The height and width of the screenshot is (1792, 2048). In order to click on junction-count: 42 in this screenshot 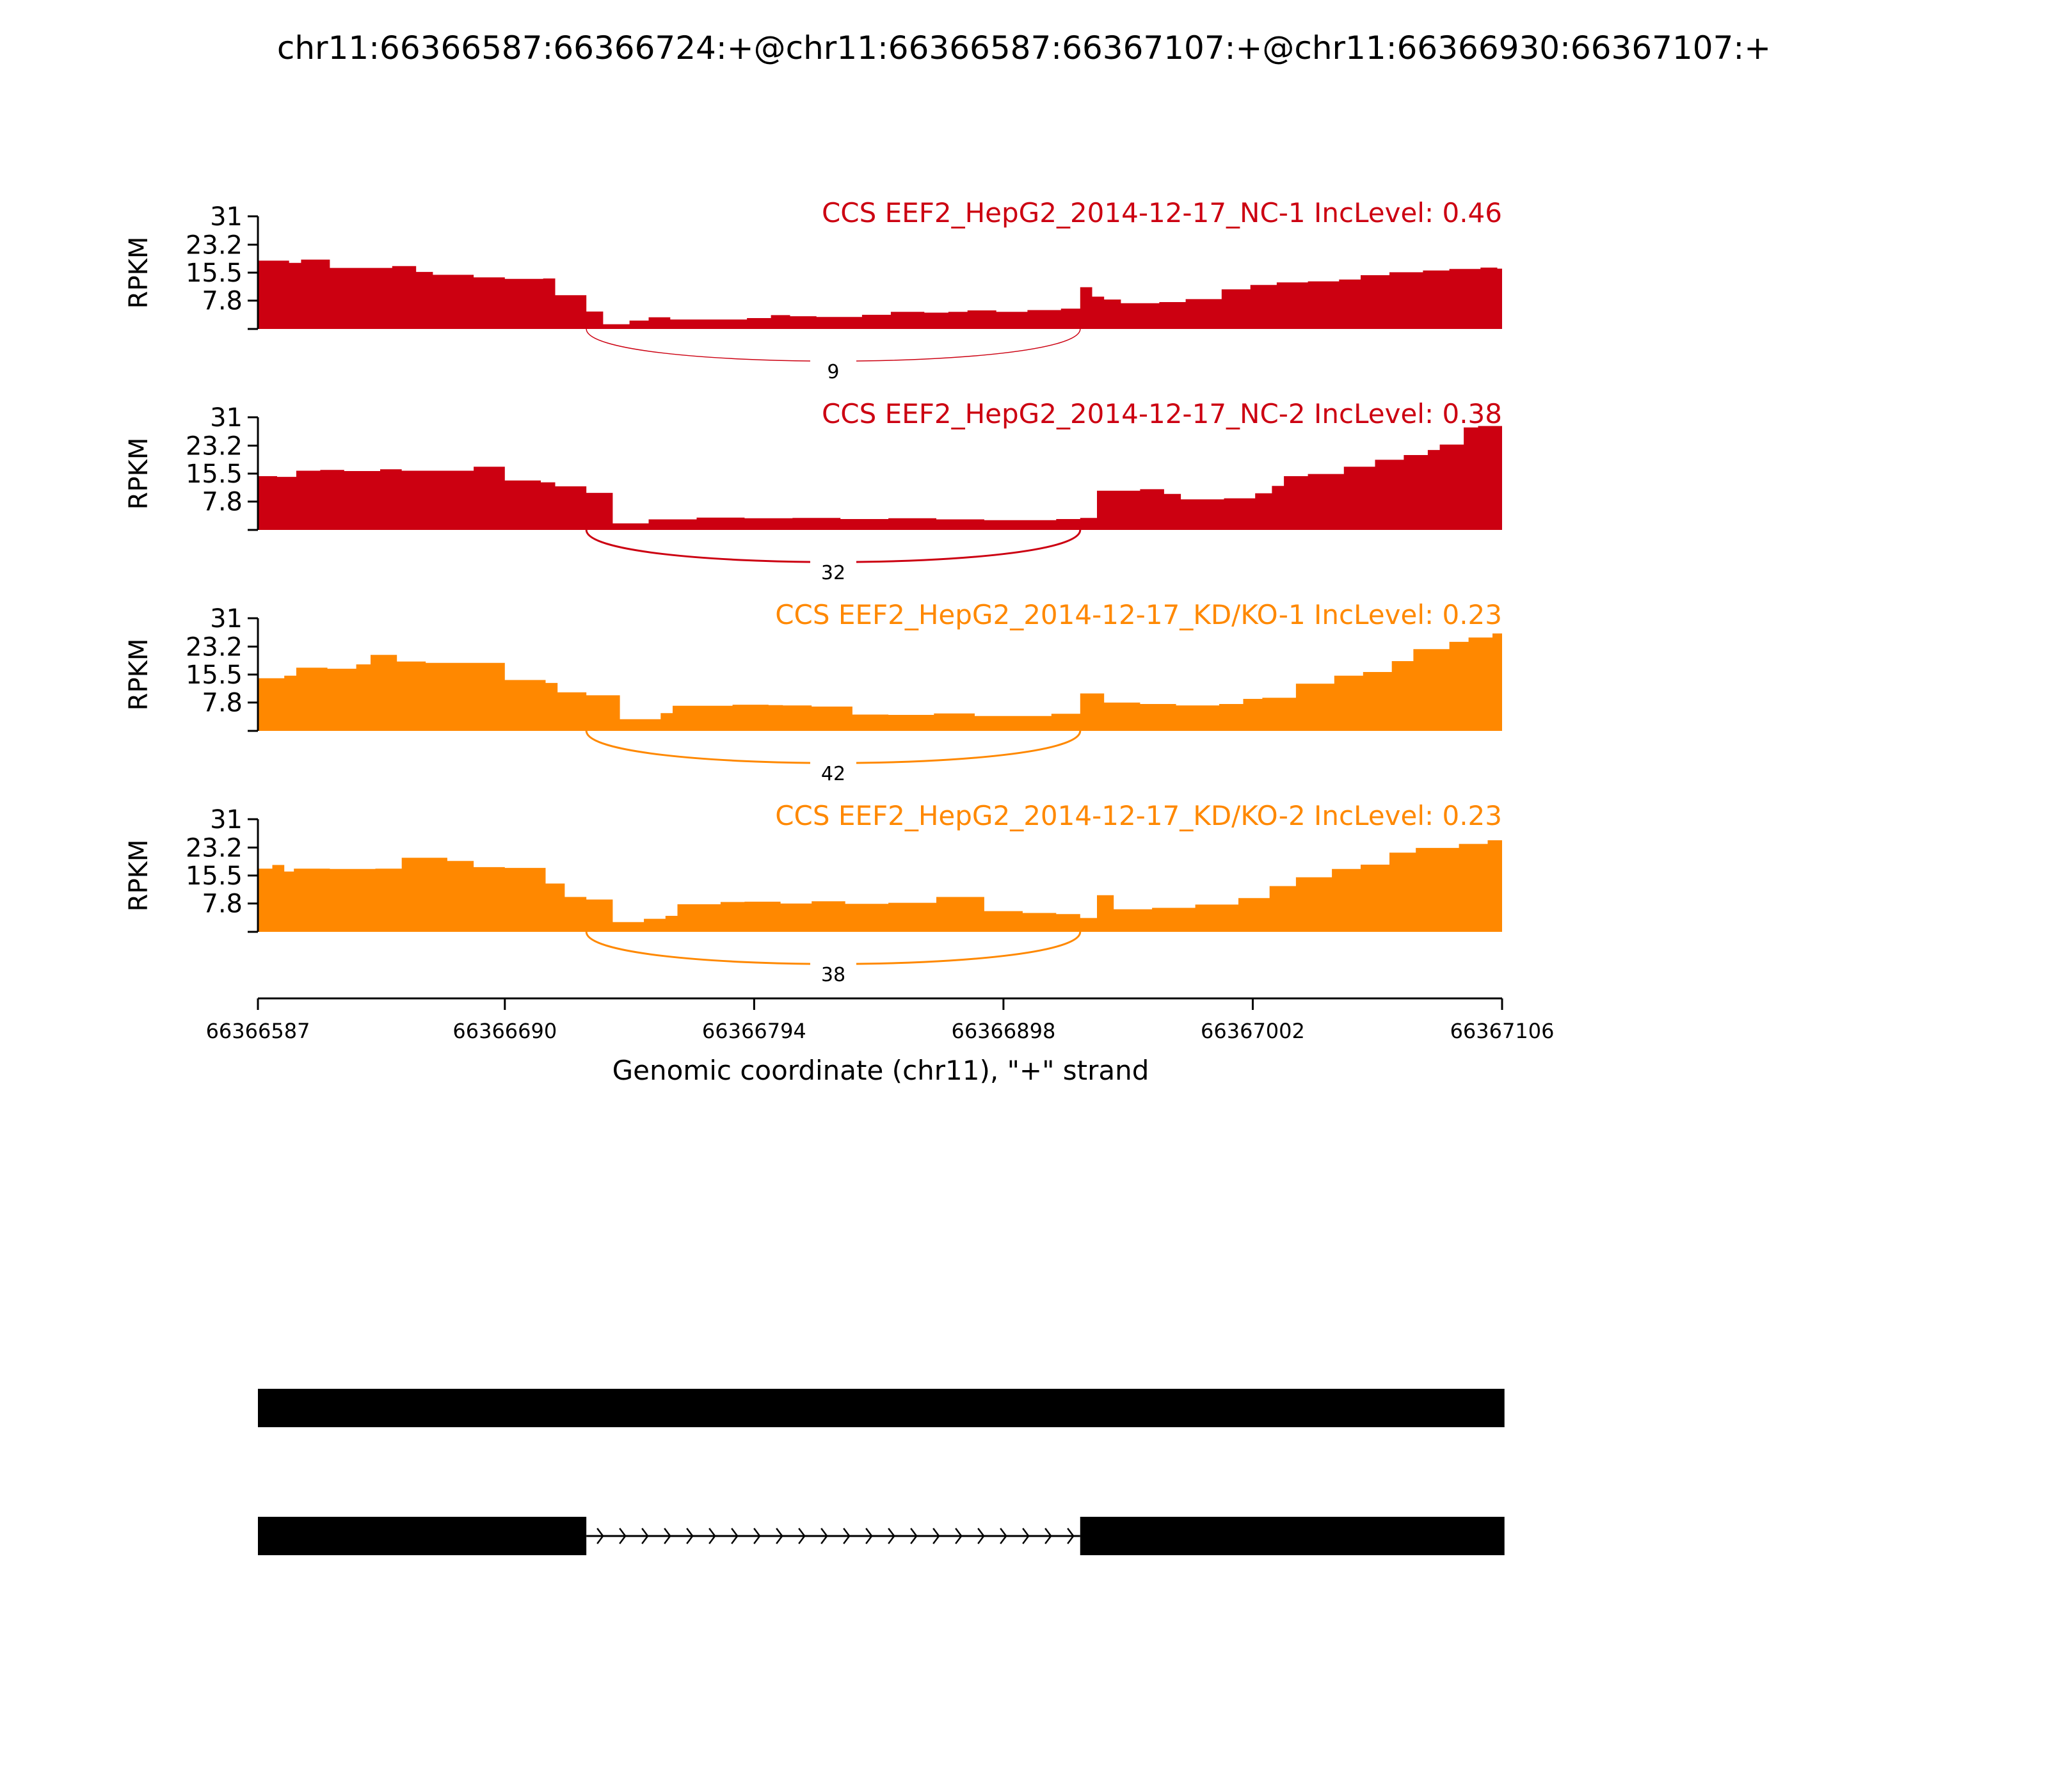, I will do `click(833, 774)`.